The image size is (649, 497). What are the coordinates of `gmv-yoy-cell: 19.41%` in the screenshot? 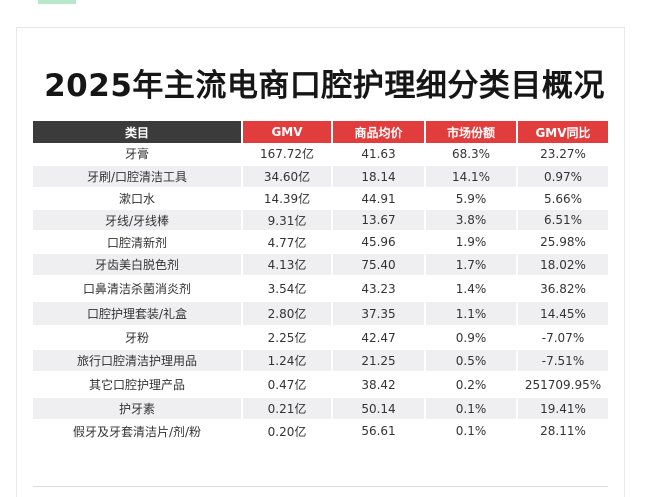 It's located at (562, 409).